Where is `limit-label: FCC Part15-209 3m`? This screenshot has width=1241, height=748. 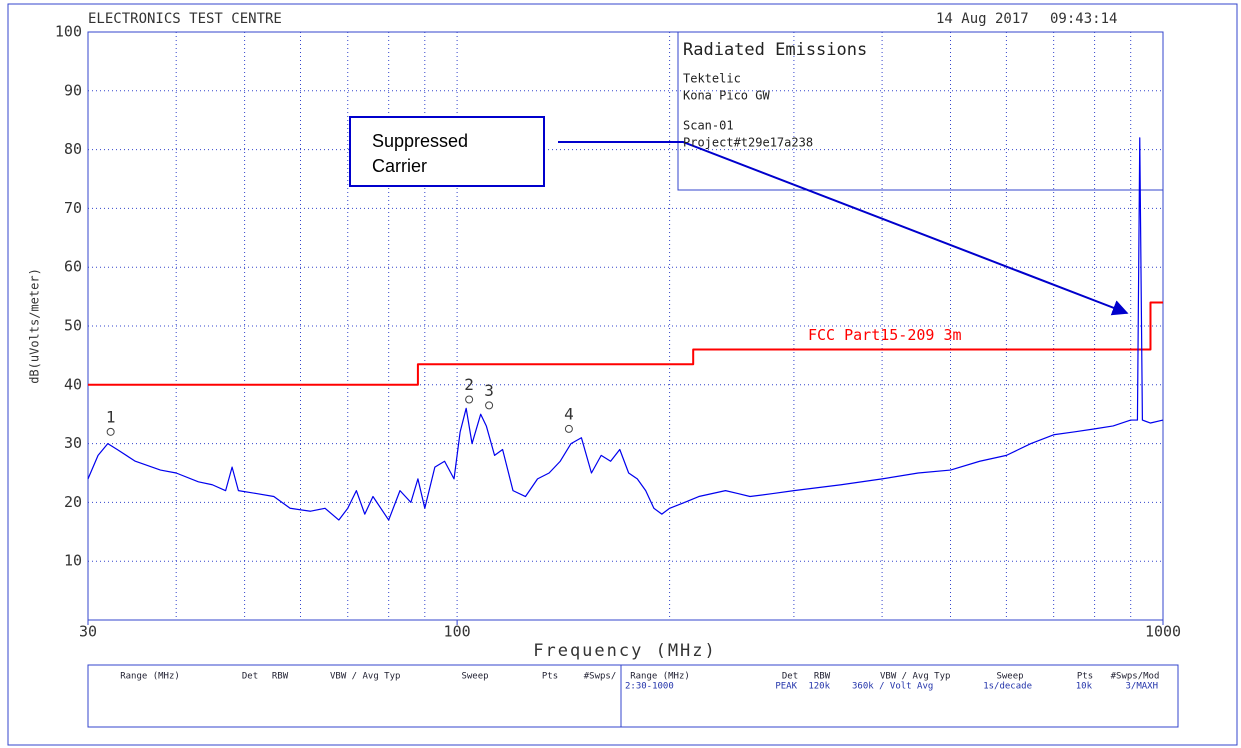
limit-label: FCC Part15-209 3m is located at coordinates (885, 335).